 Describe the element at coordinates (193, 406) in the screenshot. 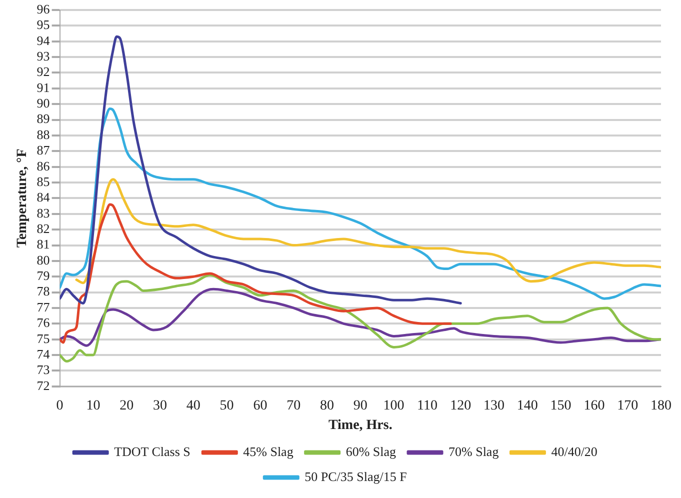

I see `x-tick-label: 40` at that location.